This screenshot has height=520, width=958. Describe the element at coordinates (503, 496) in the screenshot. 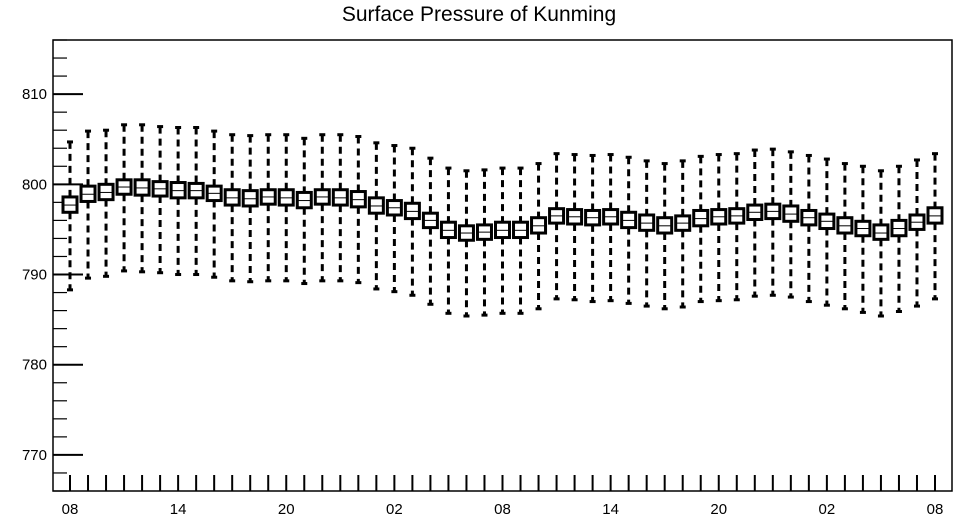

I see `x-axis: 08 14 20 02 08 14 20 02 08` at that location.